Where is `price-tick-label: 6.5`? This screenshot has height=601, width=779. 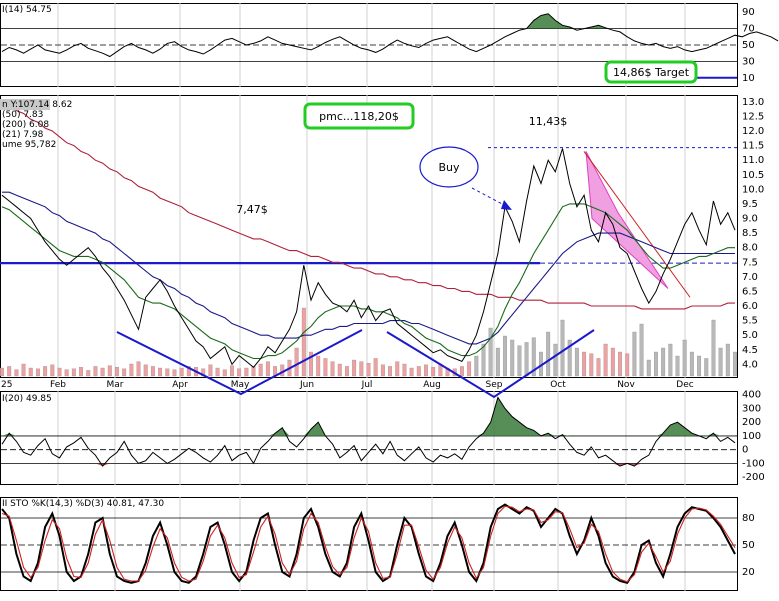
price-tick-label: 6.5 is located at coordinates (750, 291).